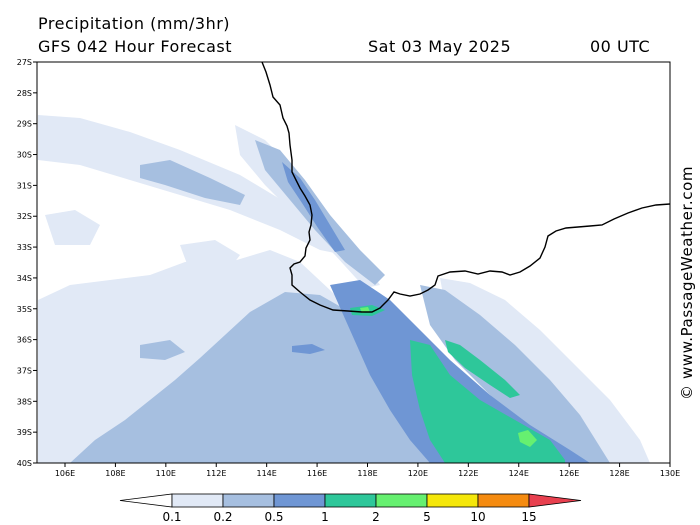 This screenshot has height=525, width=700. What do you see at coordinates (24, 278) in the screenshot?
I see `lat-label: 34S` at bounding box center [24, 278].